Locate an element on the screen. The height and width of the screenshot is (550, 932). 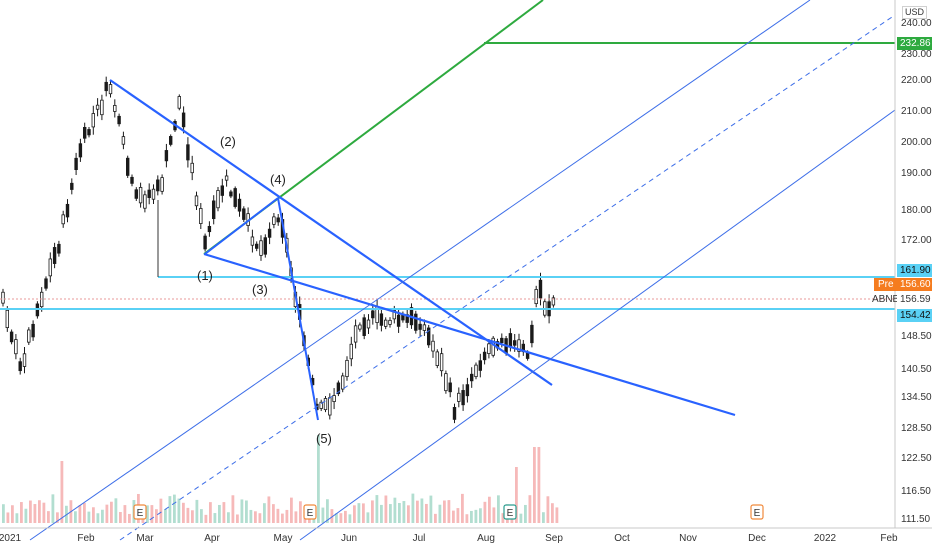
time-axis-tick: 2022 is located at coordinates (825, 538).